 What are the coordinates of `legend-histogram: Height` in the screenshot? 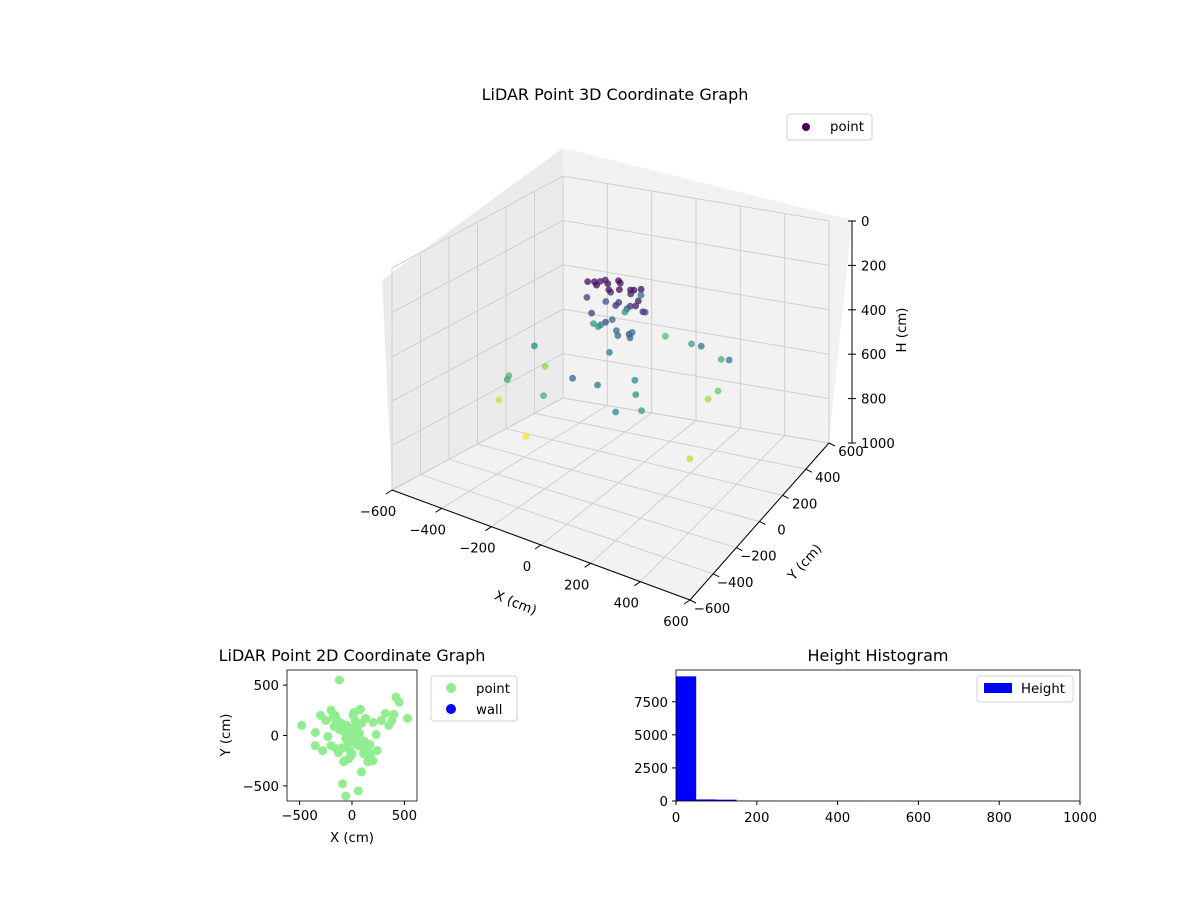 It's located at (1025, 689).